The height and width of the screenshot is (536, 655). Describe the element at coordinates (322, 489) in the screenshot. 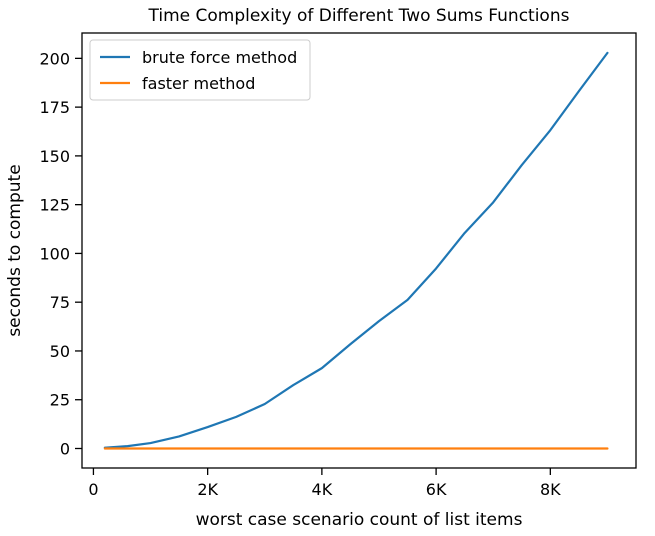

I see `x-tick-label: 4K` at that location.